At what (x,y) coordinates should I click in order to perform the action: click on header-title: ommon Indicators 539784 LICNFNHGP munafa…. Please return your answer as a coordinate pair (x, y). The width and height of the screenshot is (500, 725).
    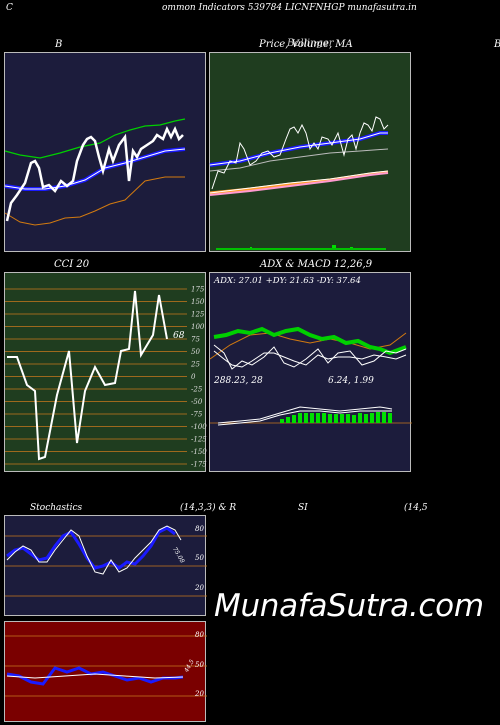
    Looking at the image, I should click on (289, 8).